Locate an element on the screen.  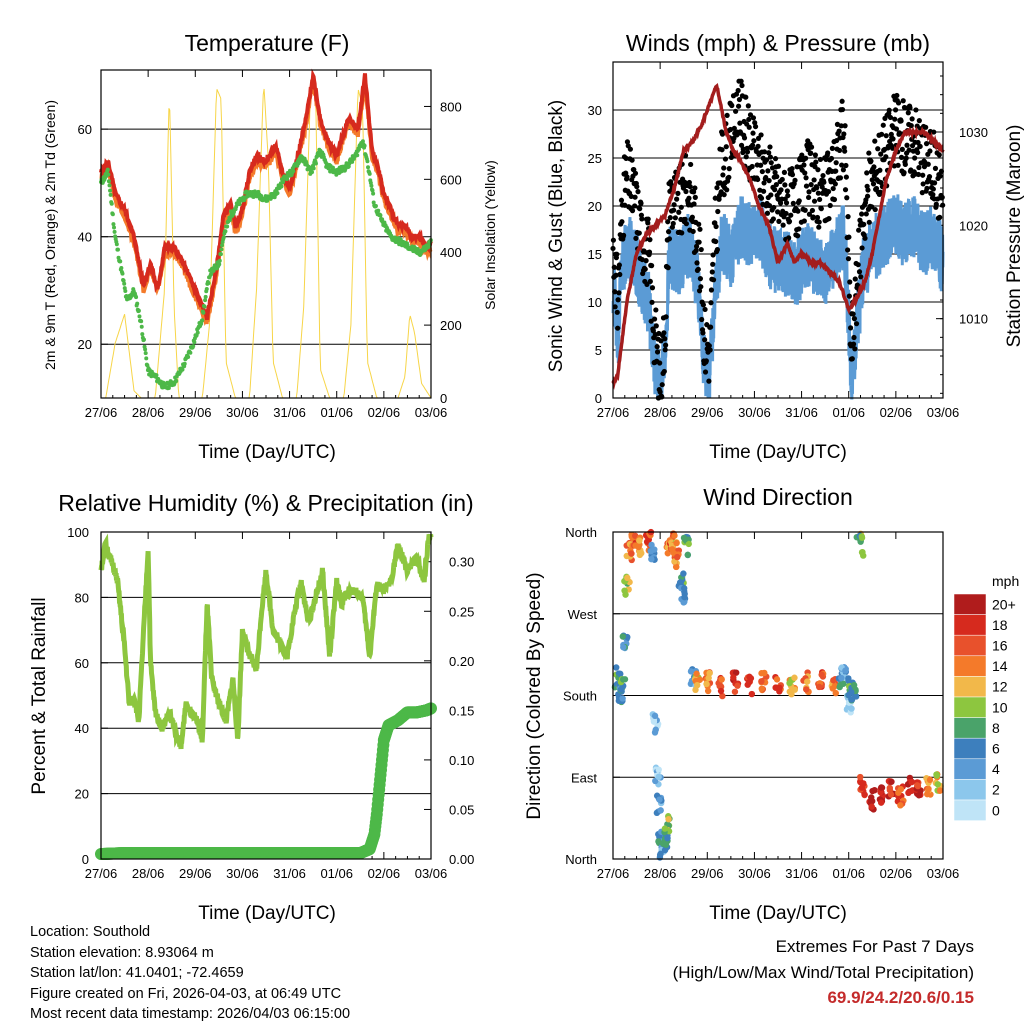
y-tick-label: 5 is located at coordinates (598, 350).